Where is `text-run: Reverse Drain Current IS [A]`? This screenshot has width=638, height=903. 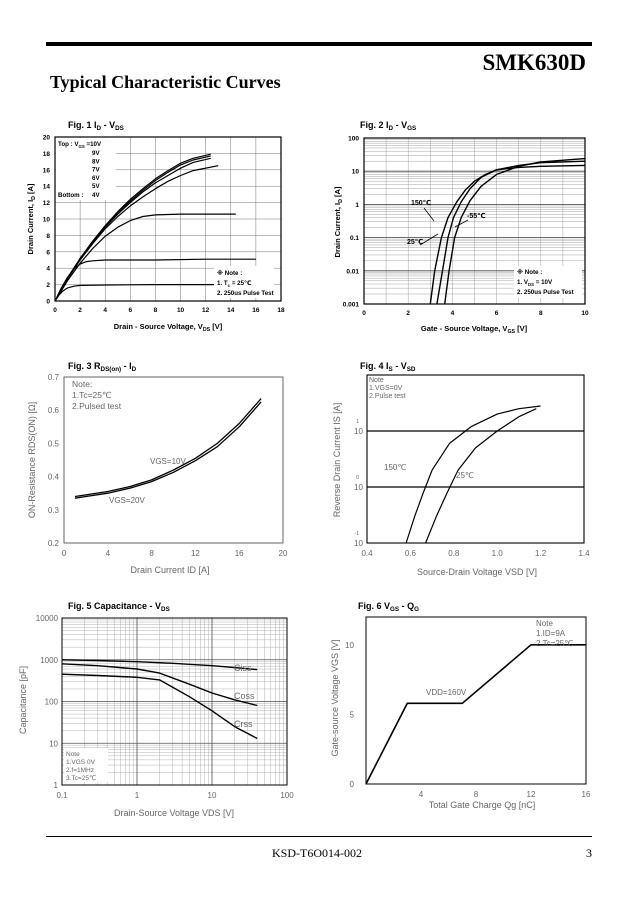 text-run: Reverse Drain Current IS [A] is located at coordinates (337, 460).